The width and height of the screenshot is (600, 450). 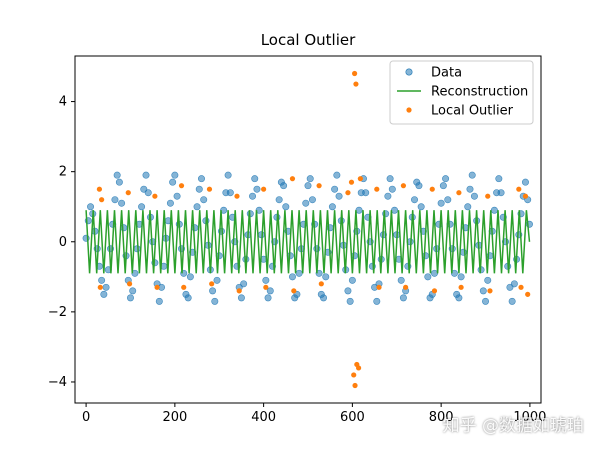 What do you see at coordinates (86, 417) in the screenshot?
I see `x-tick-label: 0` at bounding box center [86, 417].